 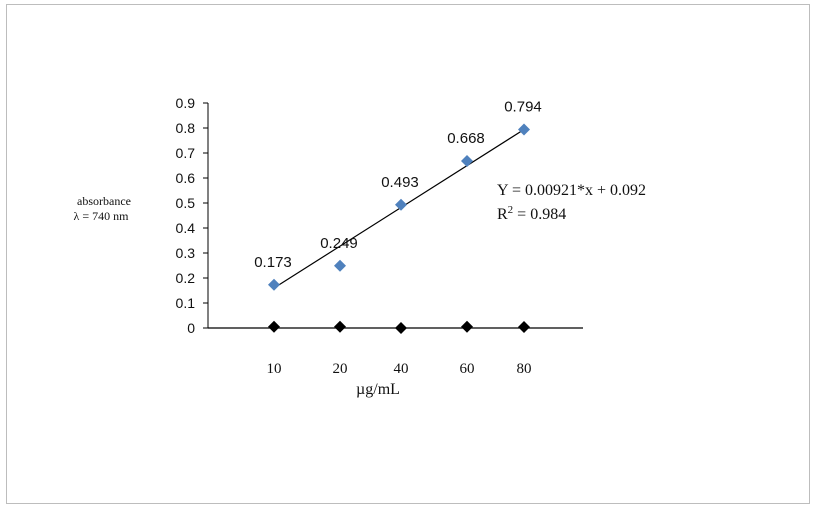 I want to click on data-labels: 0.173 0.249 0.493 0.668 0.794, so click(x=398, y=185).